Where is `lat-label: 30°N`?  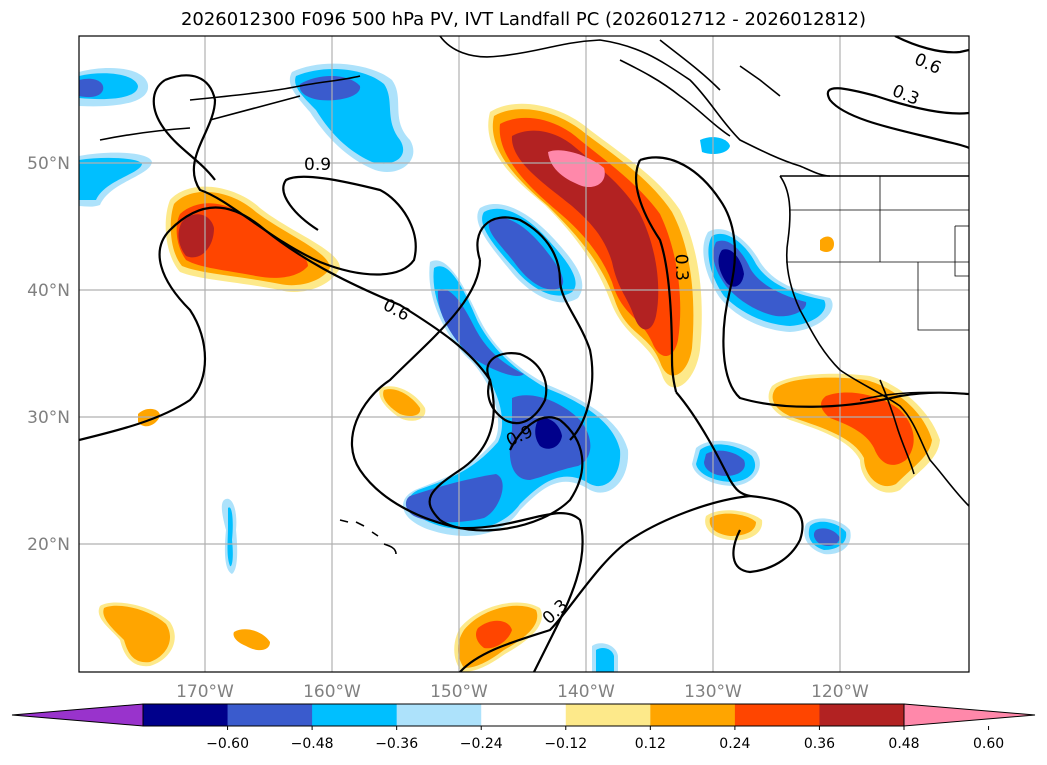 lat-label: 30°N is located at coordinates (48, 418).